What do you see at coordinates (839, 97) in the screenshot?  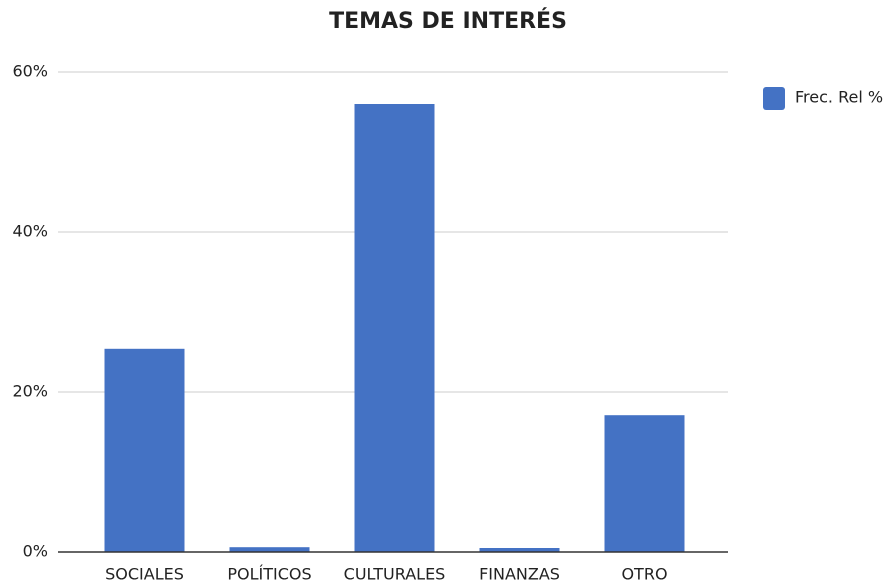 I see `legend-label: Frec. Rel %` at bounding box center [839, 97].